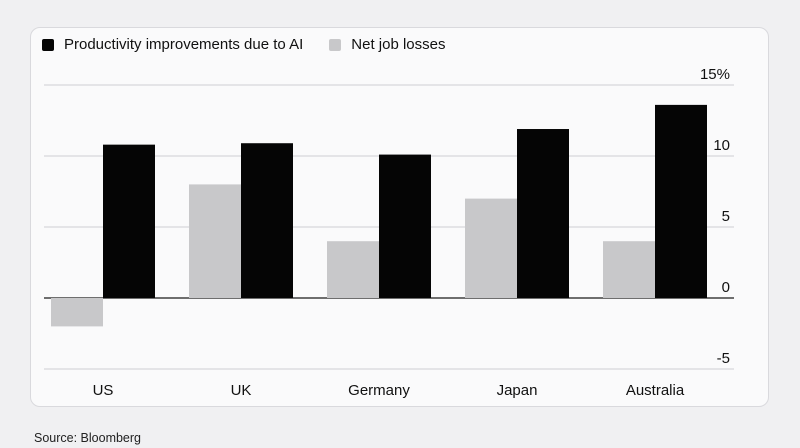 This screenshot has width=800, height=448. I want to click on legend-label-productivity: Productivity improvements due to AI, so click(184, 44).